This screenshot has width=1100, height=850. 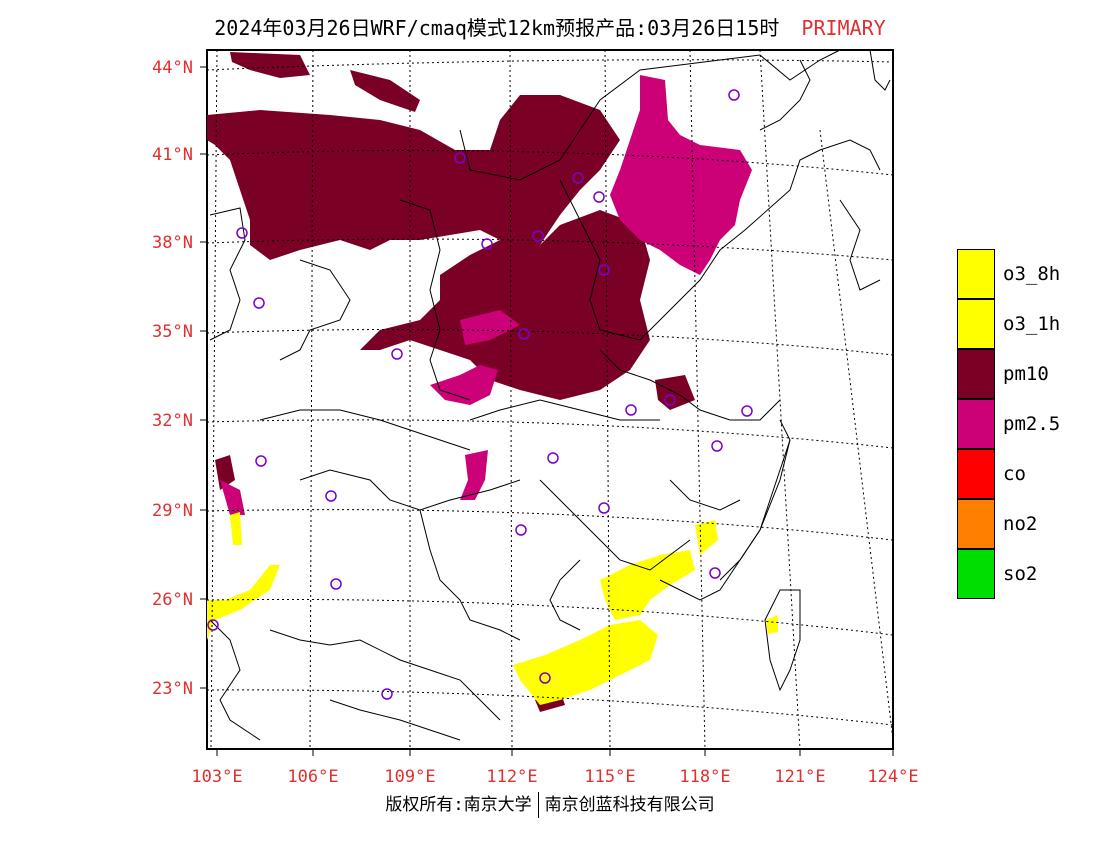 What do you see at coordinates (1032, 324) in the screenshot?
I see `legend-label: o3_1h` at bounding box center [1032, 324].